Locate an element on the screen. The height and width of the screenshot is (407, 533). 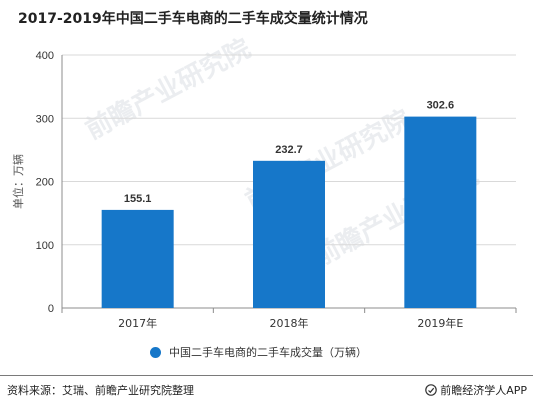
footer: 资料来源：艾瑞、前瞻产业研究院整理 前瞻经济学人APP is located at coordinates (266, 391).